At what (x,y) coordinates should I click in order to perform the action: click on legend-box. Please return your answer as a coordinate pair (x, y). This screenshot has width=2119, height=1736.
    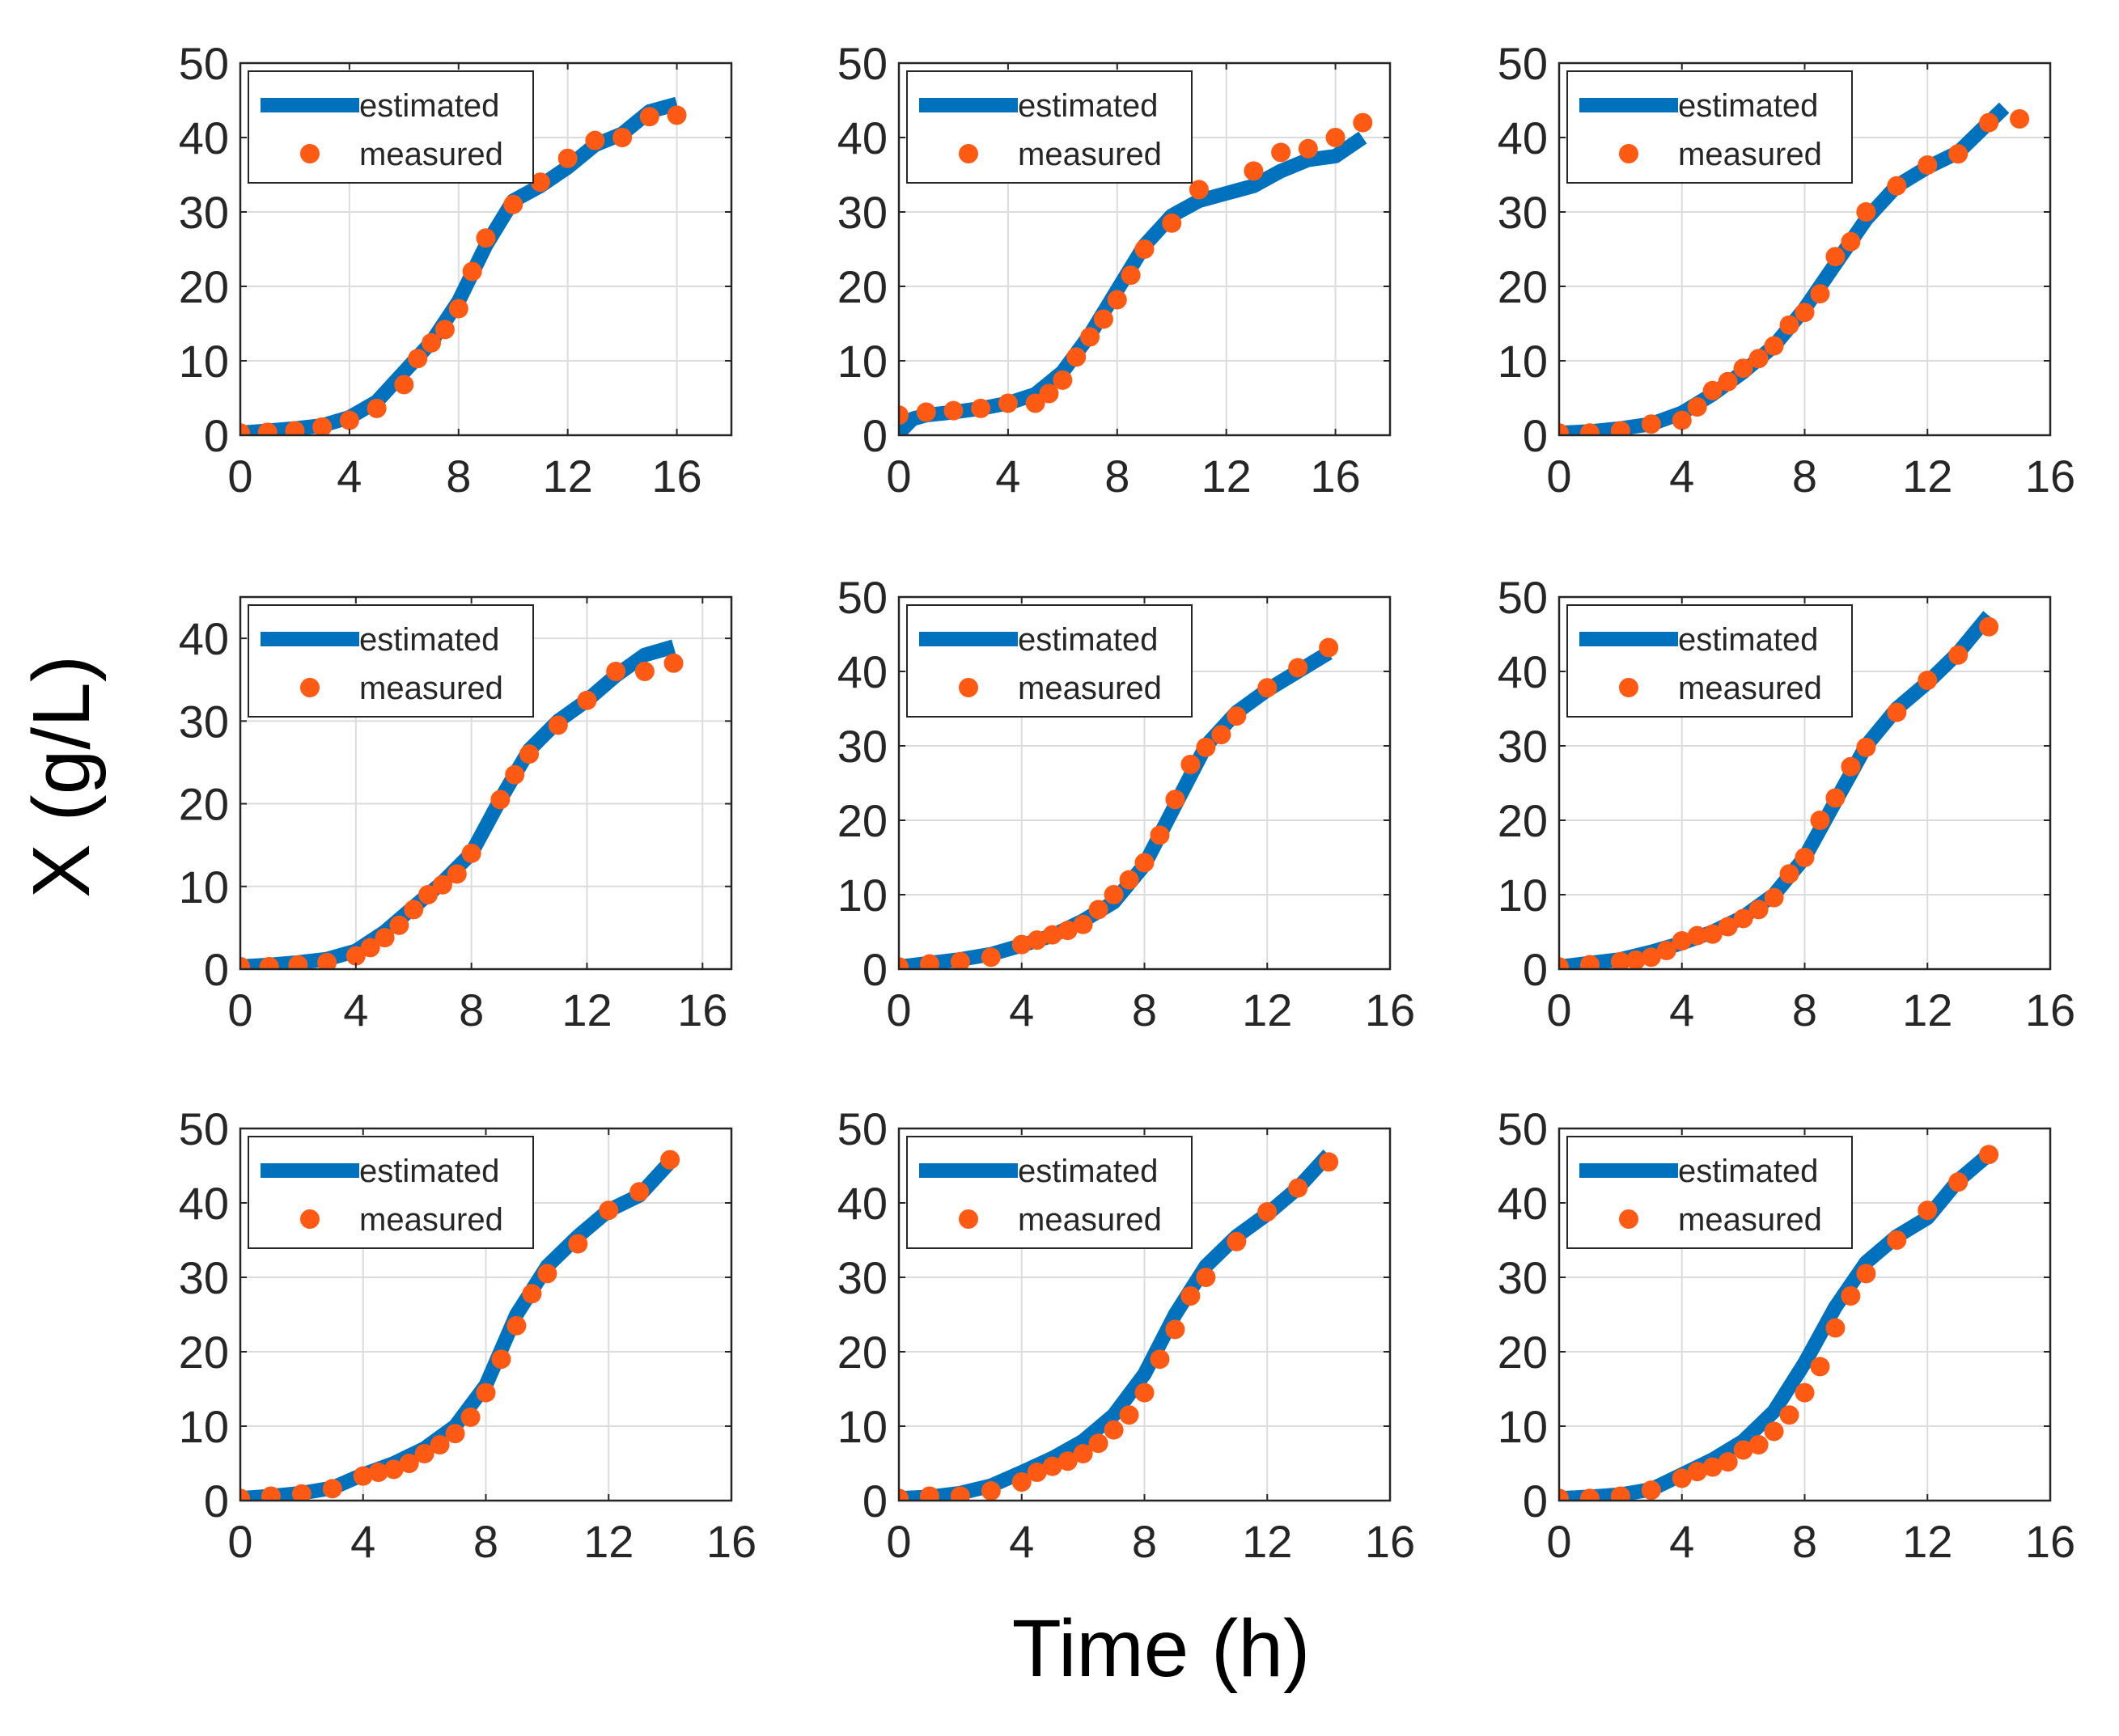
    Looking at the image, I should click on (1049, 1192).